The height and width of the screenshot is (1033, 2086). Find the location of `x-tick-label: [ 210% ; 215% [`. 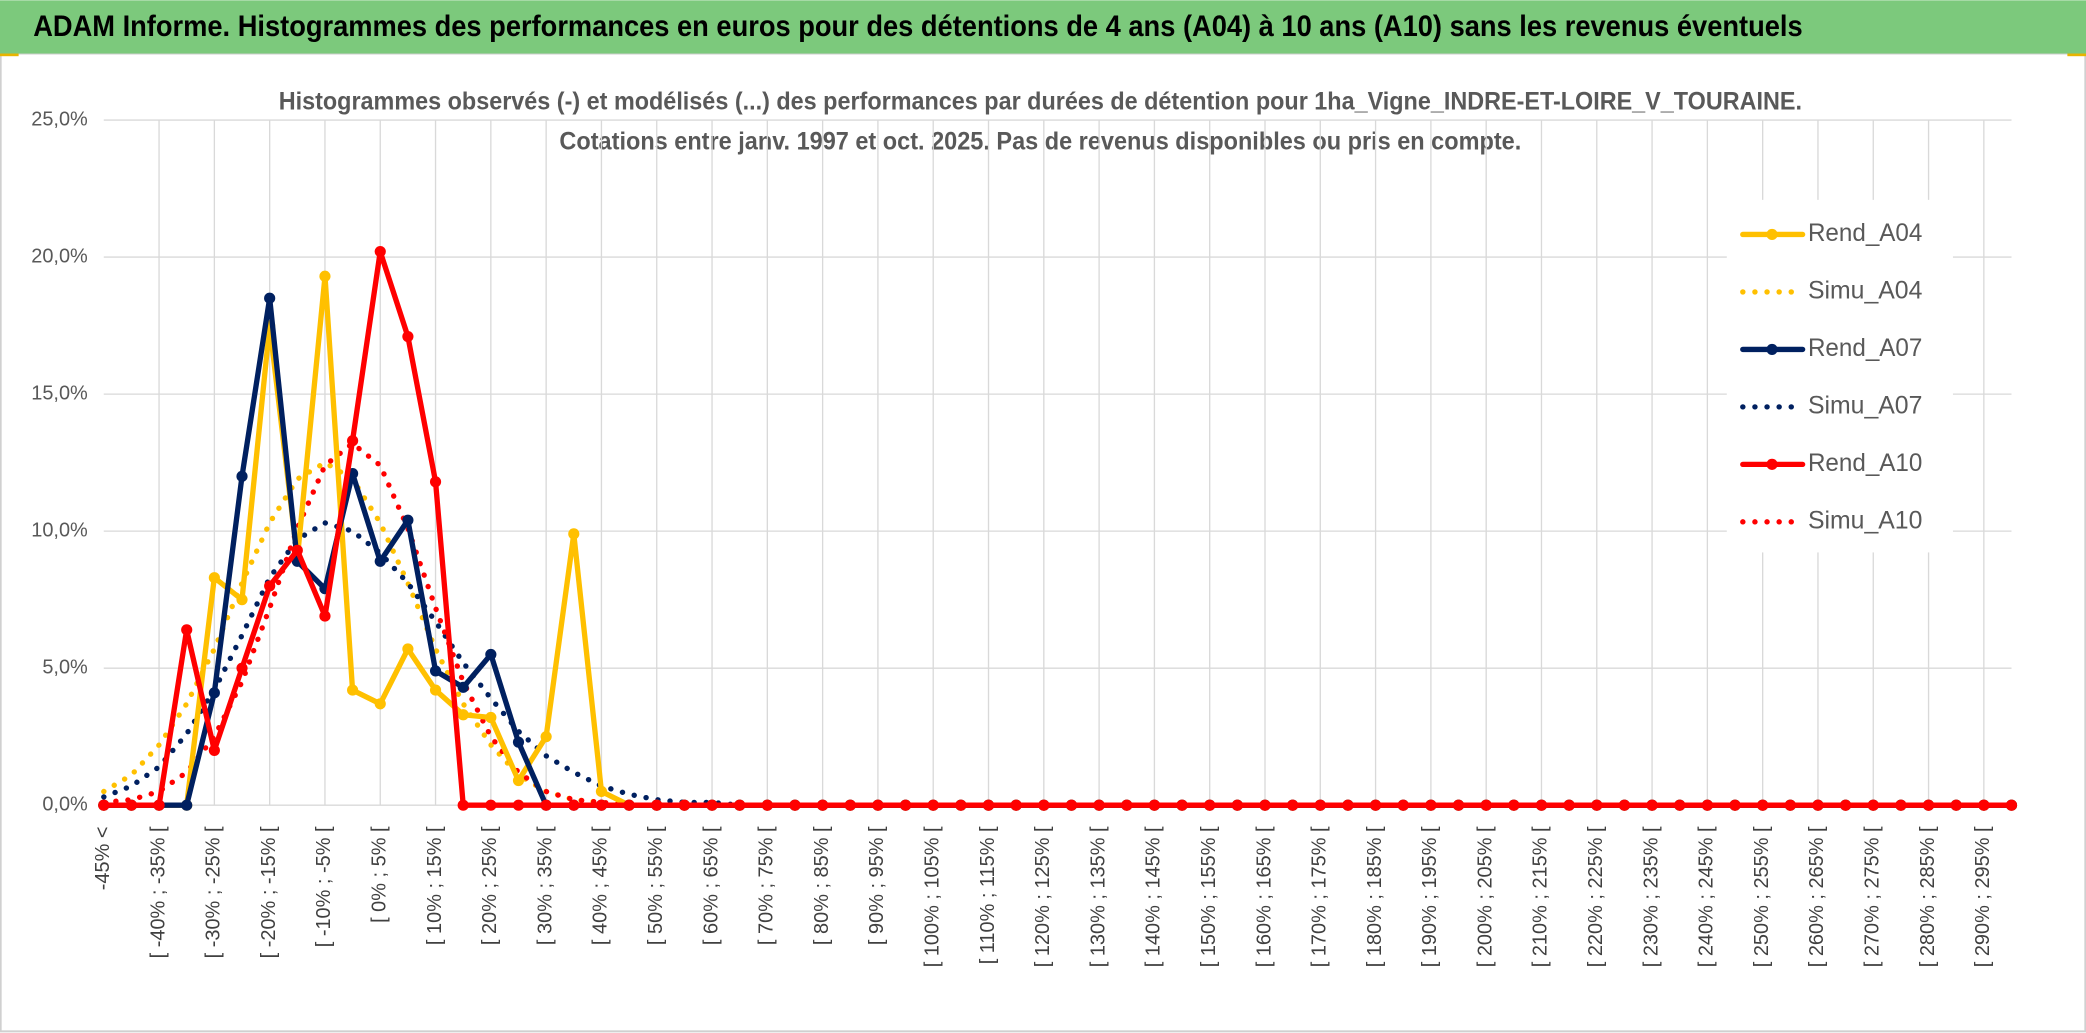

x-tick-label: [ 210% ; 215% [ is located at coordinates (1541, 896).